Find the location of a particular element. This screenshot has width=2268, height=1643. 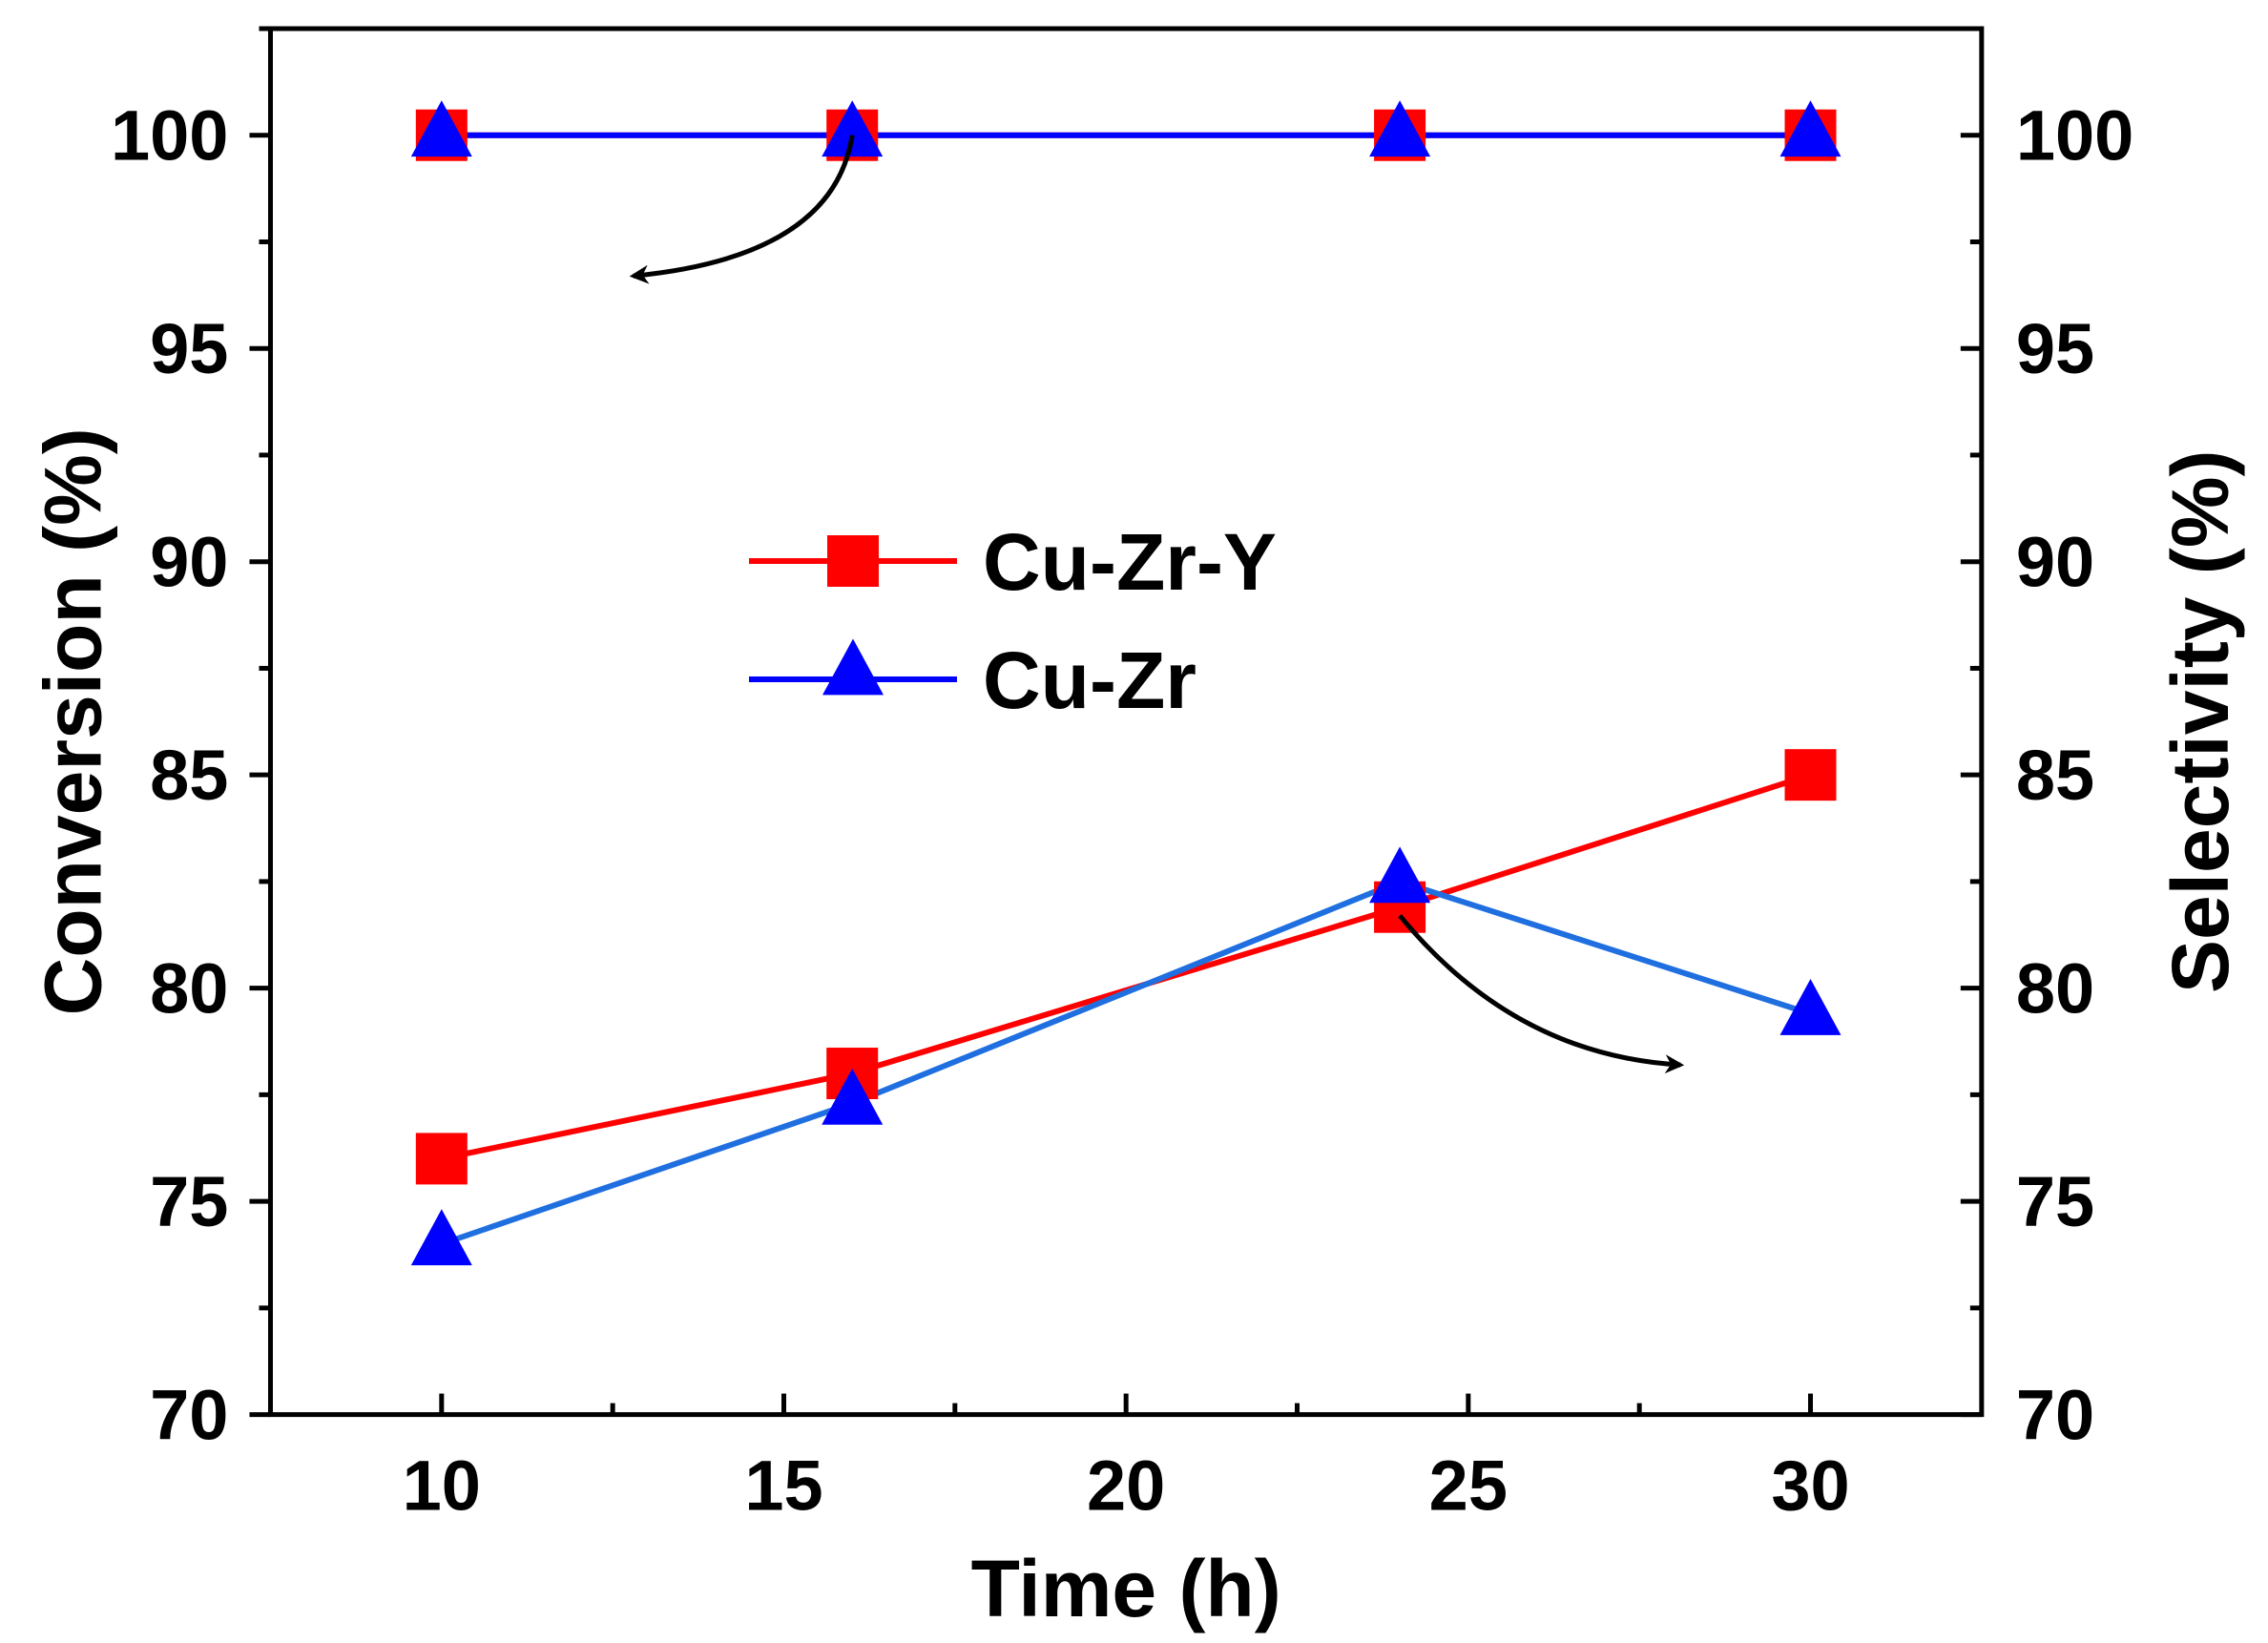

series-1-cu-zr-conversion-line is located at coordinates (1126, 1063).